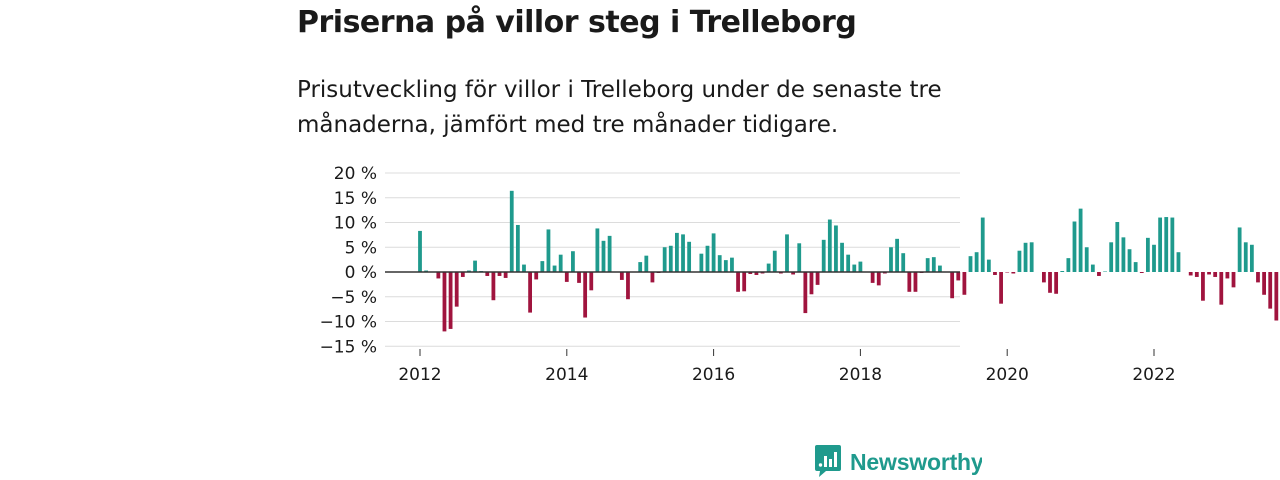 The image size is (1280, 480). I want to click on y-tick-label: −5 %, so click(353, 298).